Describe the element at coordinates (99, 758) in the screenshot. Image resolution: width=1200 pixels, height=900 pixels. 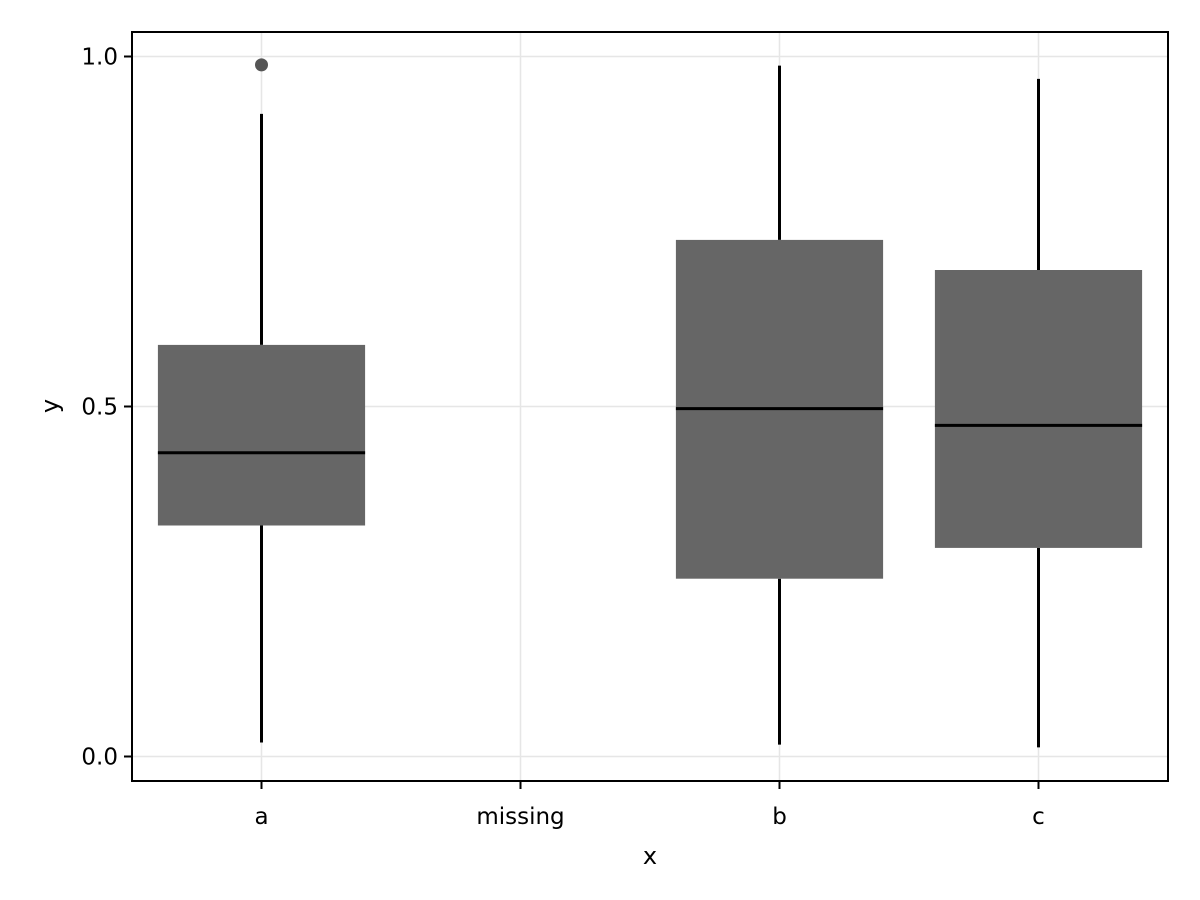
I see `y-tick-label: 0.0` at that location.